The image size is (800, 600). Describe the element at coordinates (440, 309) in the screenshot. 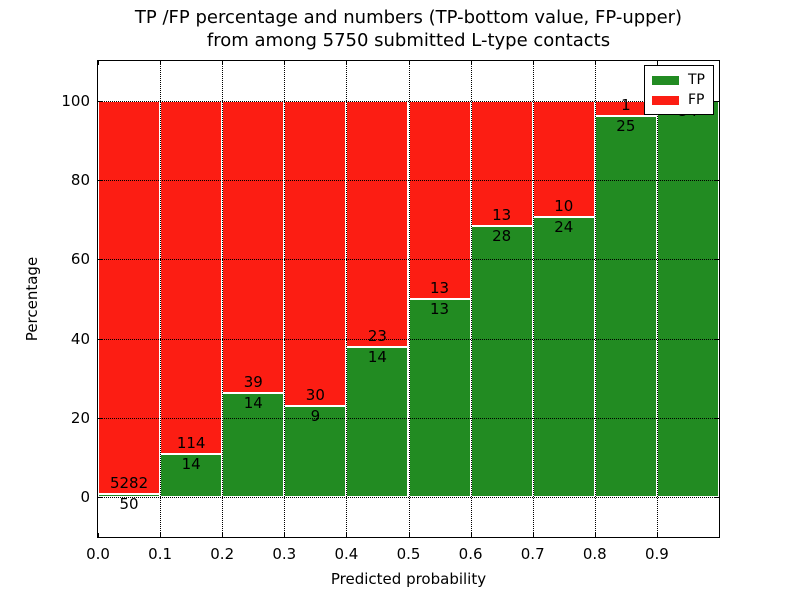

I see `tp-count-label: 13` at that location.